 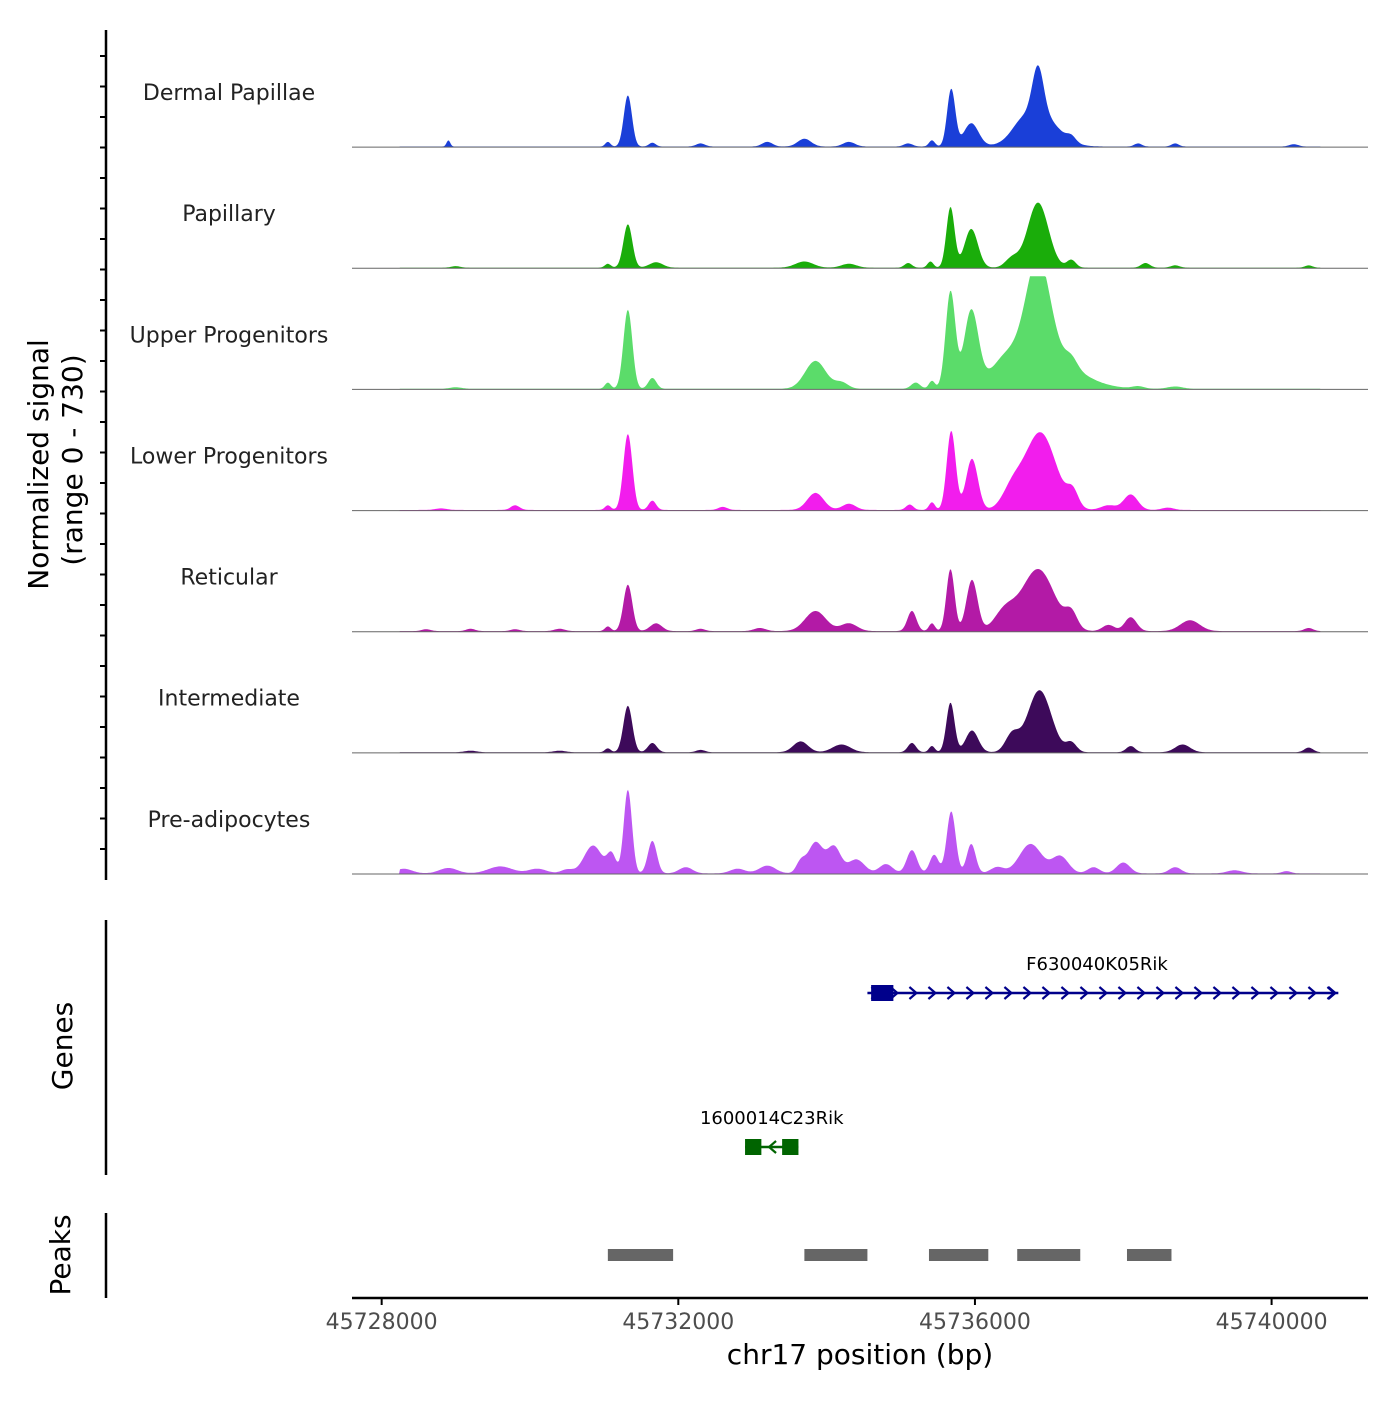 What do you see at coordinates (772, 1118) in the screenshot?
I see `gene-label: 1600014C23Rik` at bounding box center [772, 1118].